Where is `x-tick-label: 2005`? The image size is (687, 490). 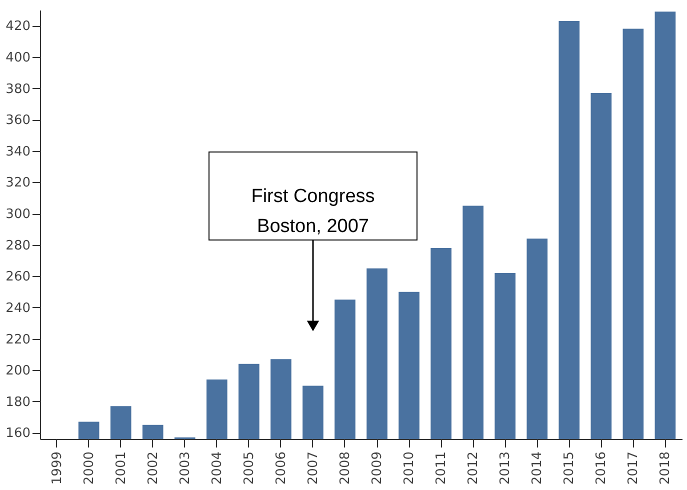 x-tick-label: 2005 is located at coordinates (249, 468).